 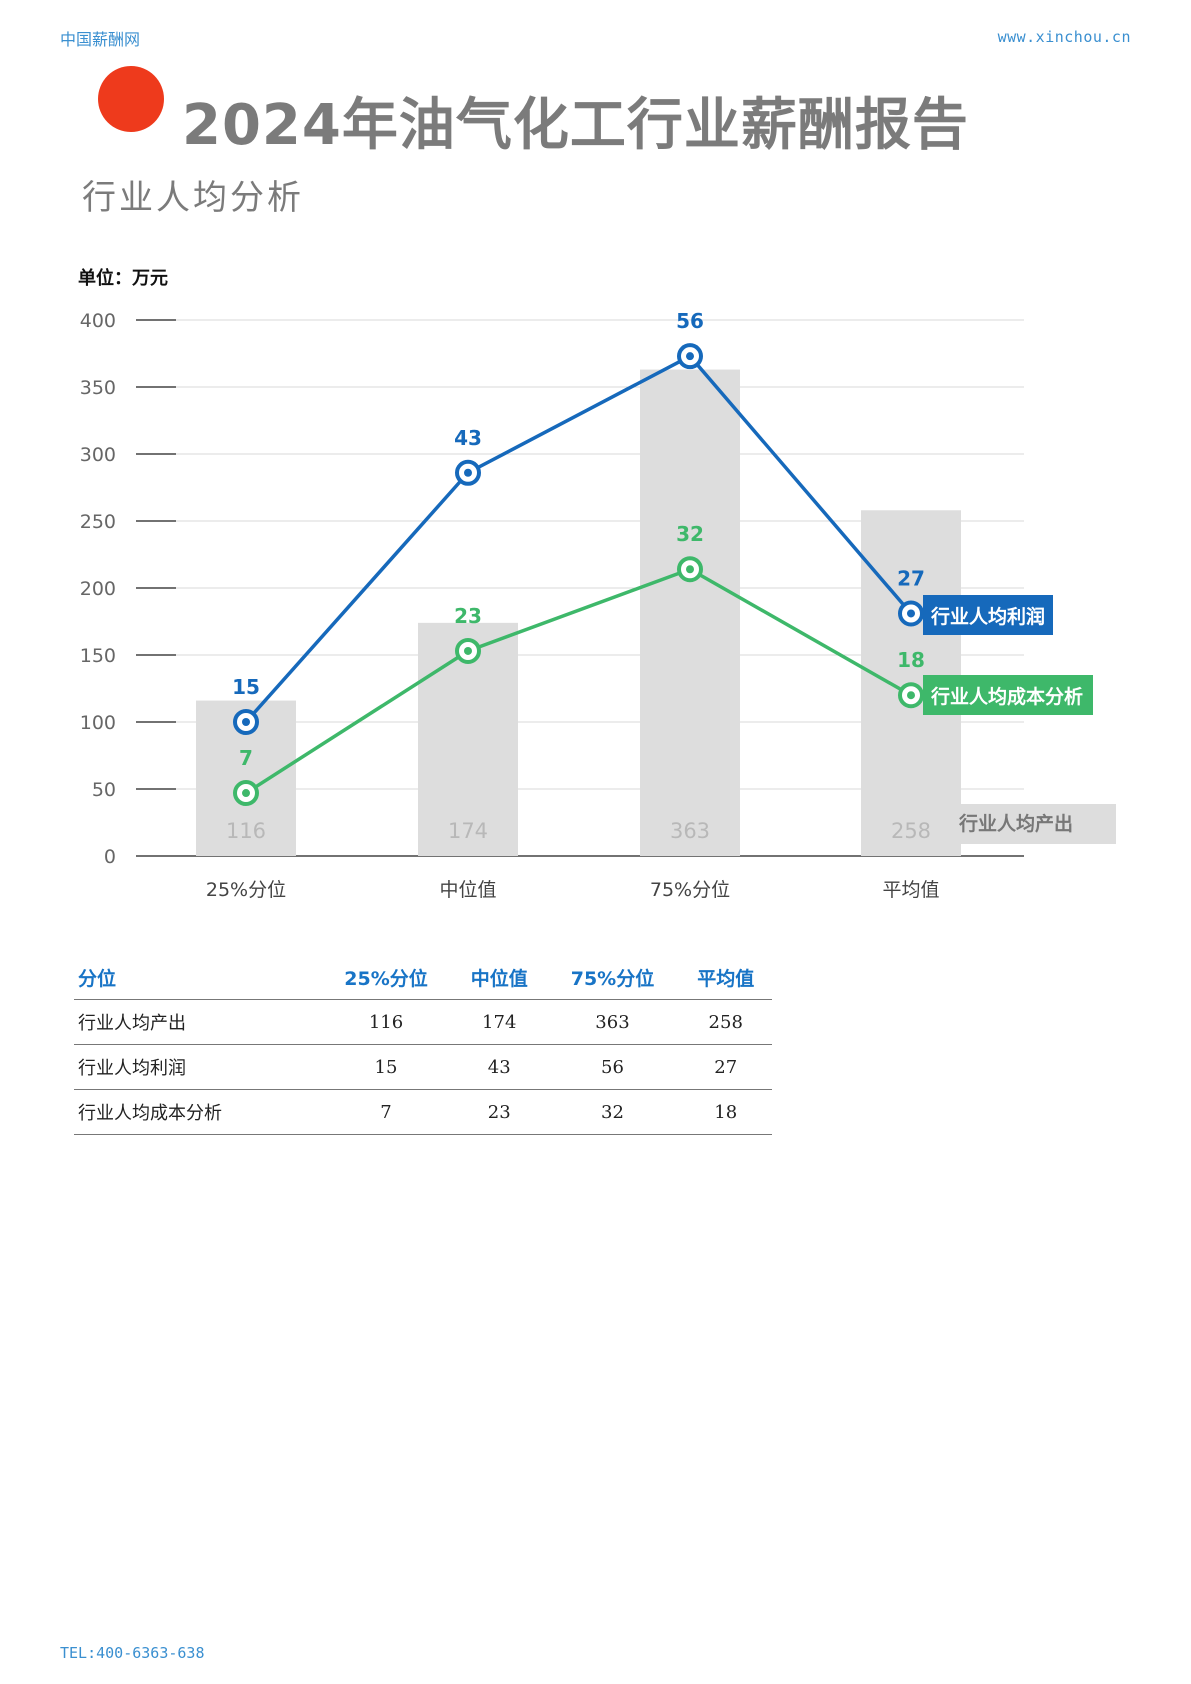 I want to click on line-value-label: 18, so click(x=911, y=660).